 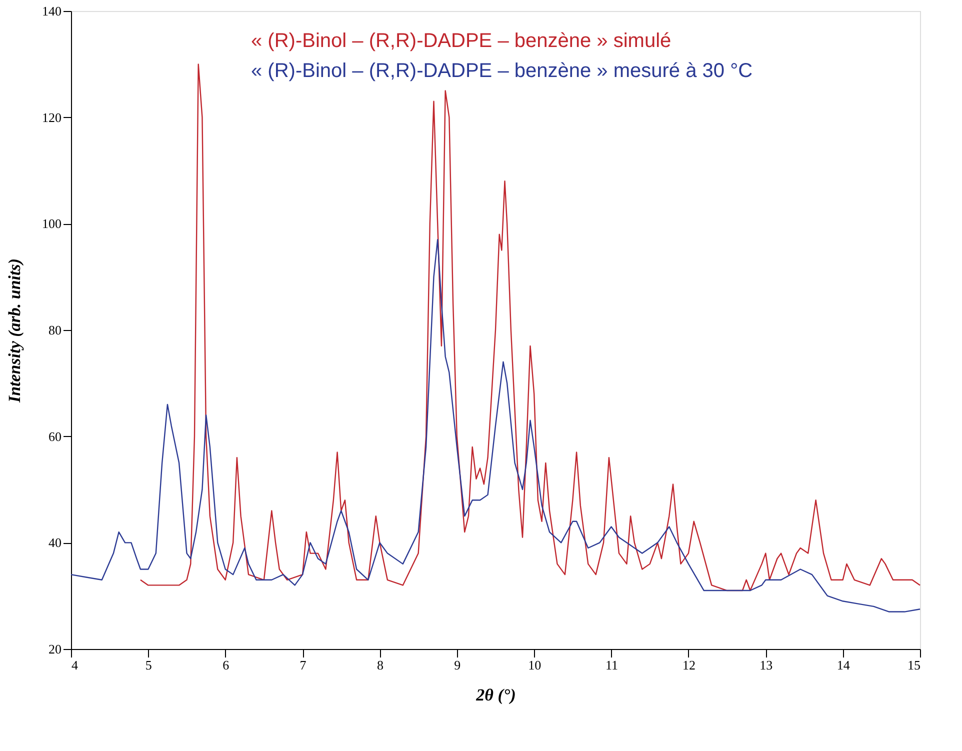 What do you see at coordinates (148, 665) in the screenshot?
I see `x-tick-label: 5` at bounding box center [148, 665].